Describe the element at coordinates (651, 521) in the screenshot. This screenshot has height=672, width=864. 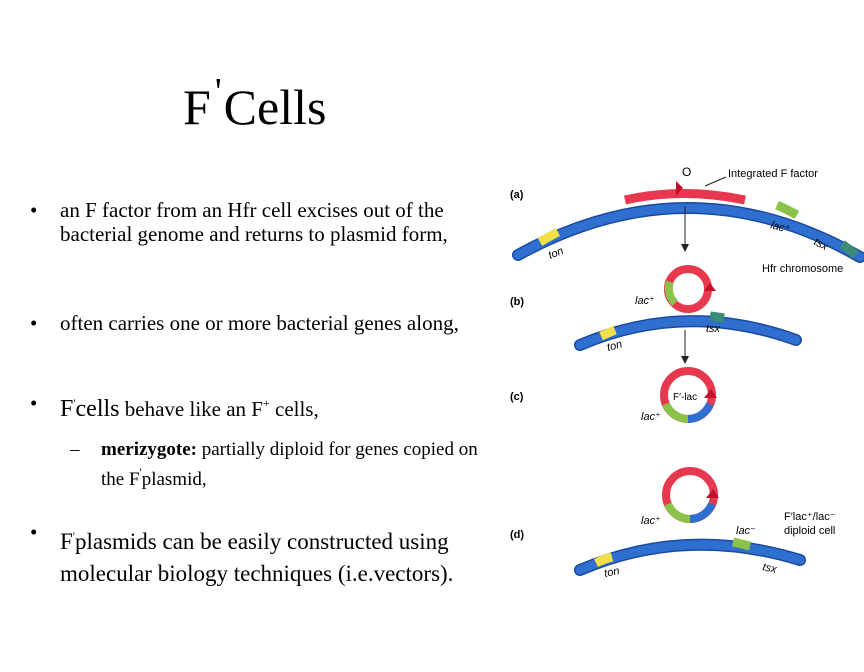
I see `lac-plus-label-d: lac⁺` at that location.